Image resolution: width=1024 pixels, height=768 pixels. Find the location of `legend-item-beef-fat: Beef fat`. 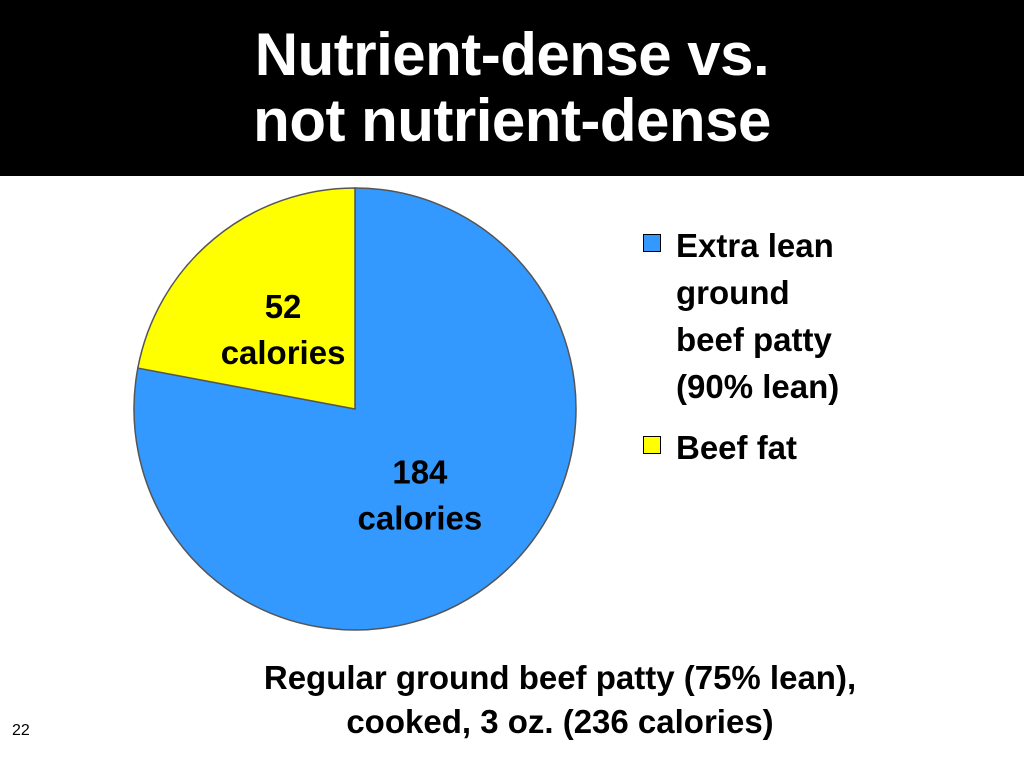

legend-item-beef-fat: Beef fat is located at coordinates (790, 447).